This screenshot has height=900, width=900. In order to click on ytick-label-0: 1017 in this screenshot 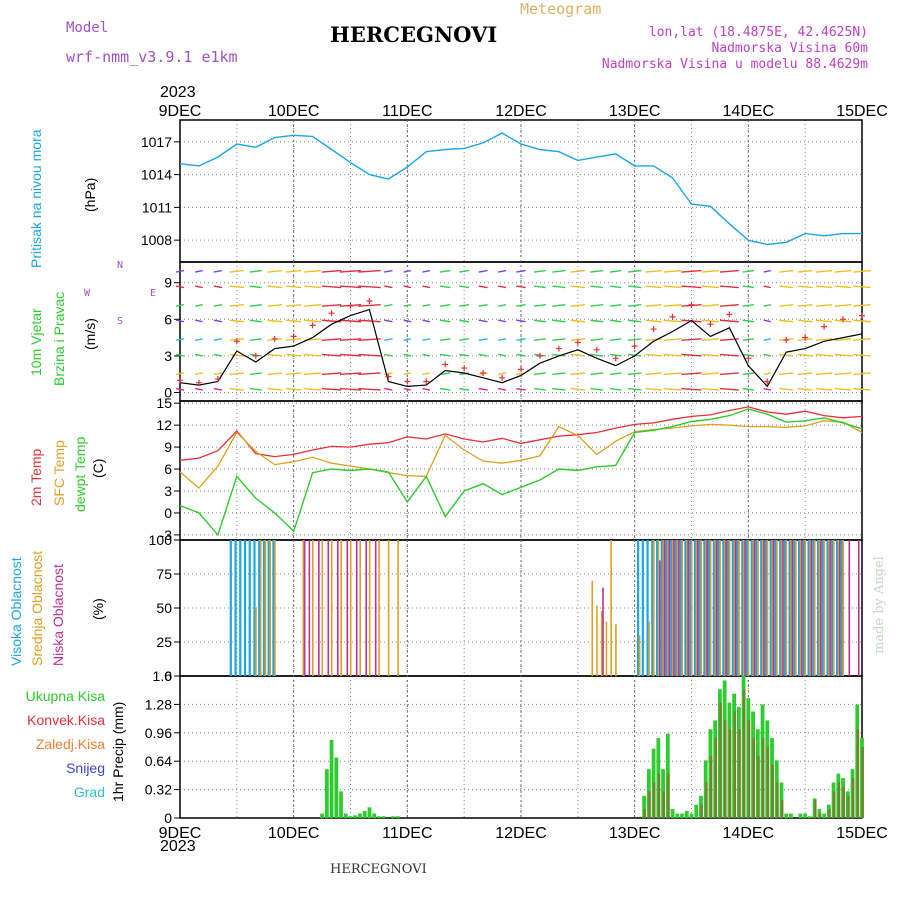, I will do `click(156, 142)`.